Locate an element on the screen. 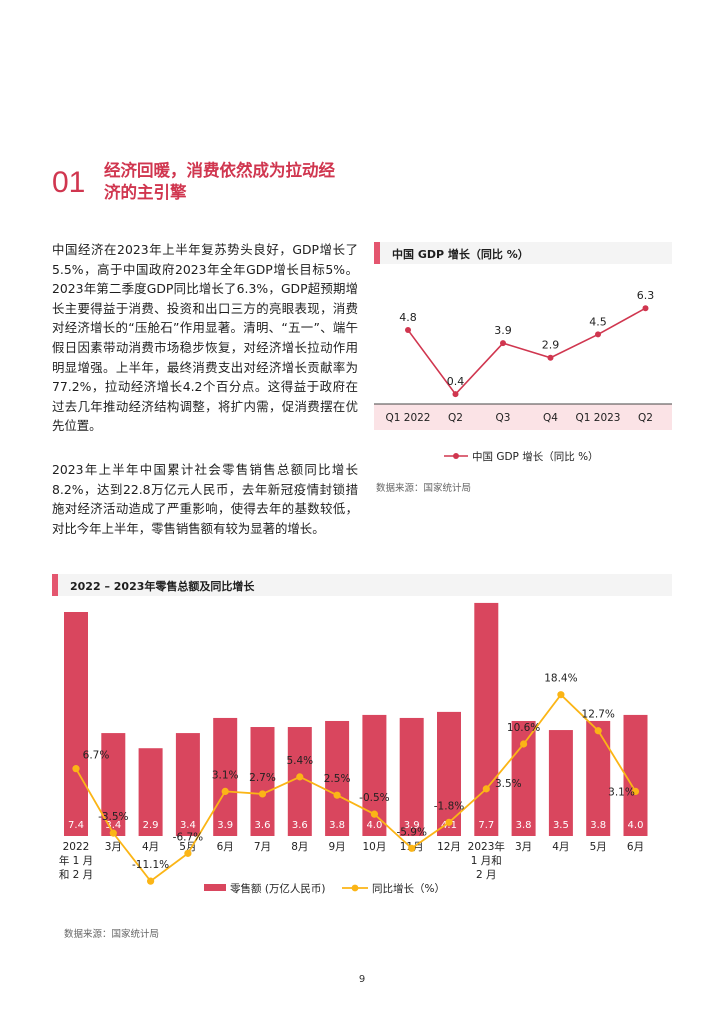 The image size is (724, 1024). x-tick-label: 7月 is located at coordinates (262, 847).